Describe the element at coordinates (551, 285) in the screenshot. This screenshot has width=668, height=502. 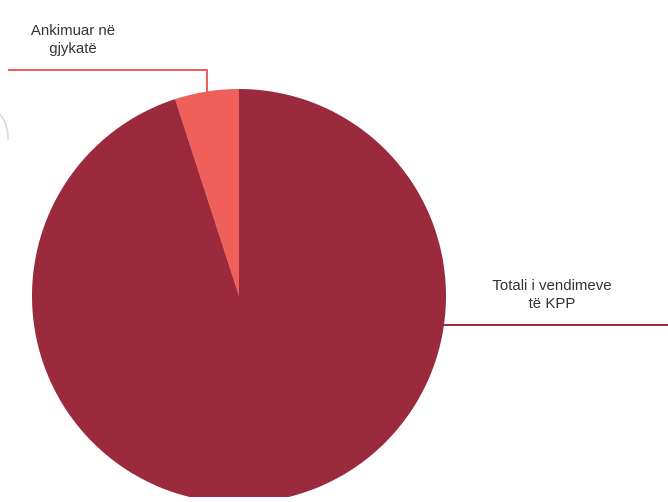
I see `slice-label-0-line-0: Totali i vendimeve` at that location.